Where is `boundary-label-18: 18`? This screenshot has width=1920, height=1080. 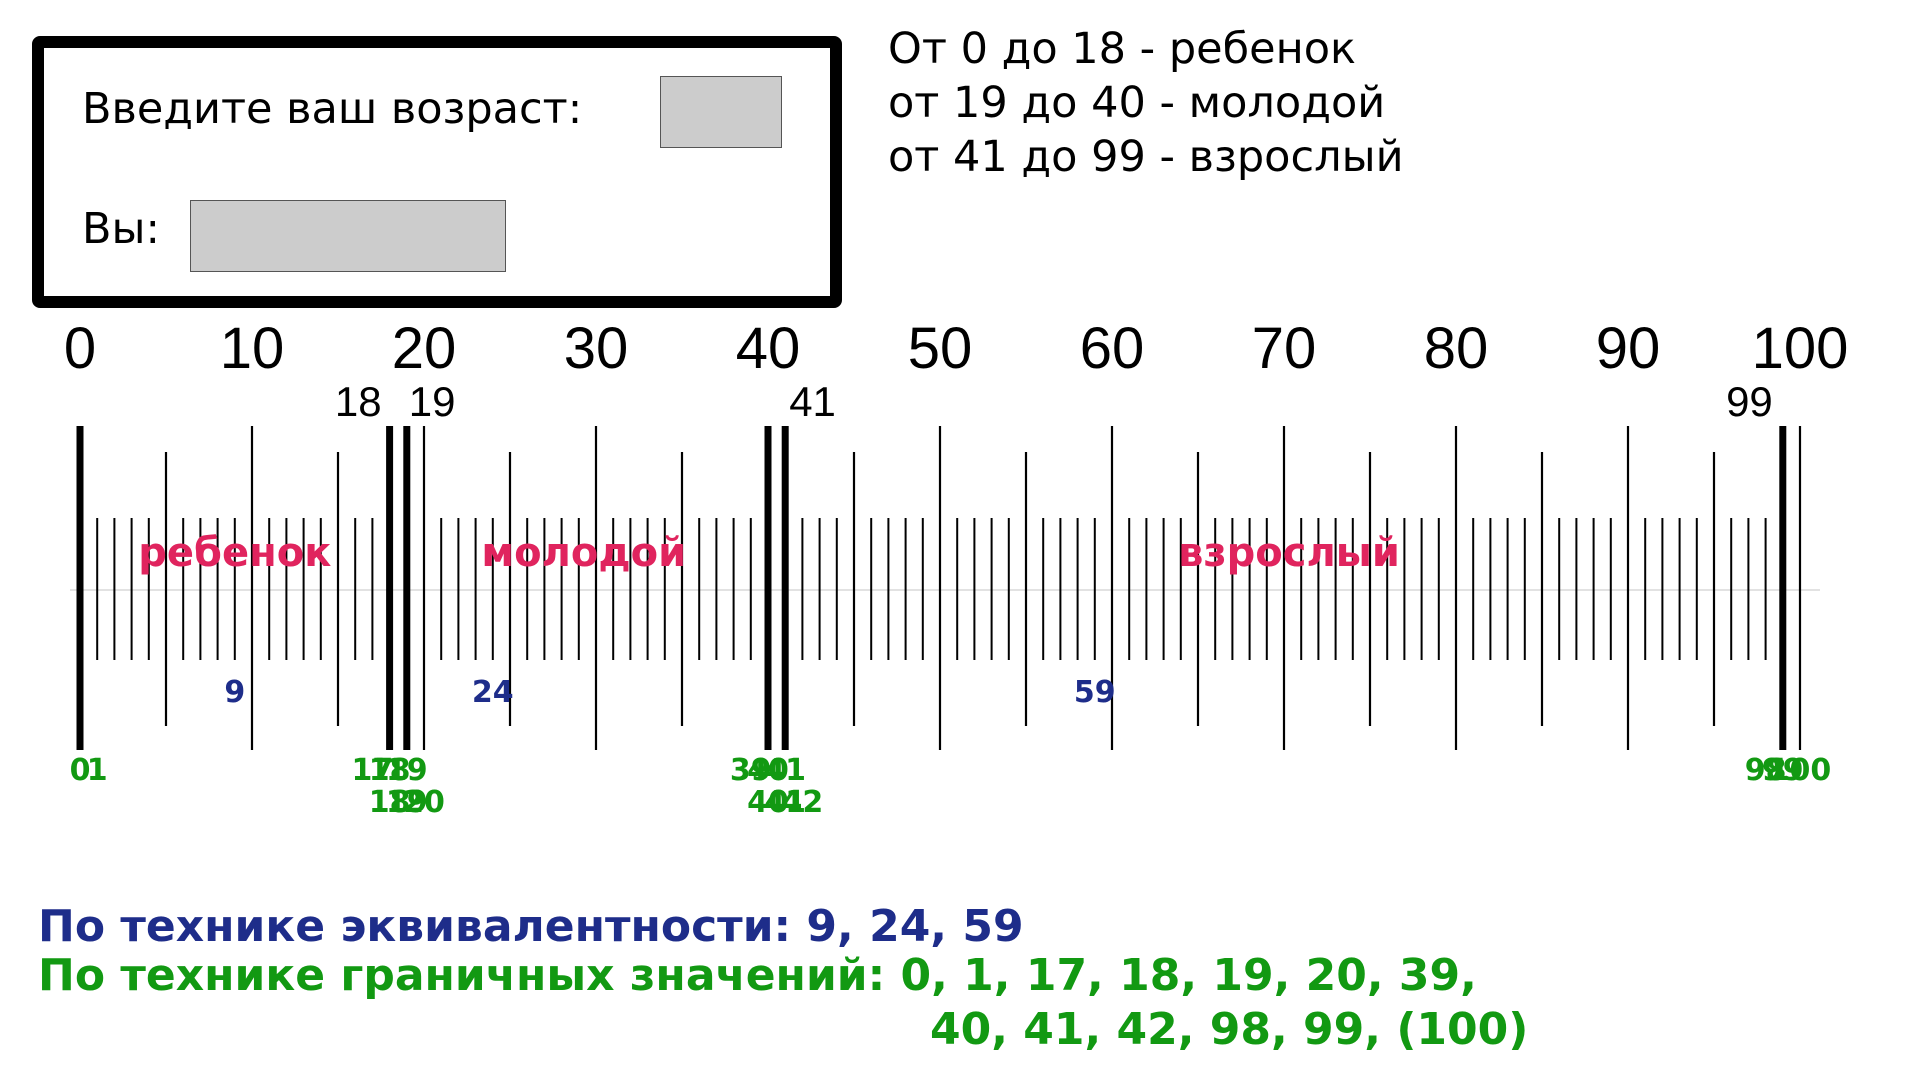
boundary-label-18: 18 is located at coordinates (358, 401).